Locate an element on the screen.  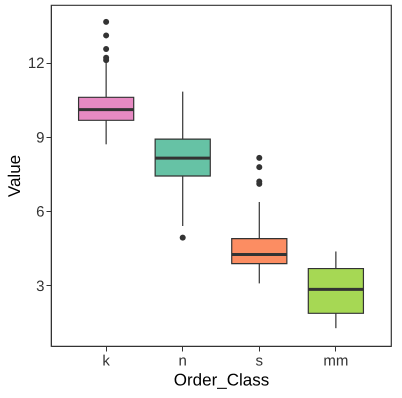
x-tick-label: s is located at coordinates (260, 361).